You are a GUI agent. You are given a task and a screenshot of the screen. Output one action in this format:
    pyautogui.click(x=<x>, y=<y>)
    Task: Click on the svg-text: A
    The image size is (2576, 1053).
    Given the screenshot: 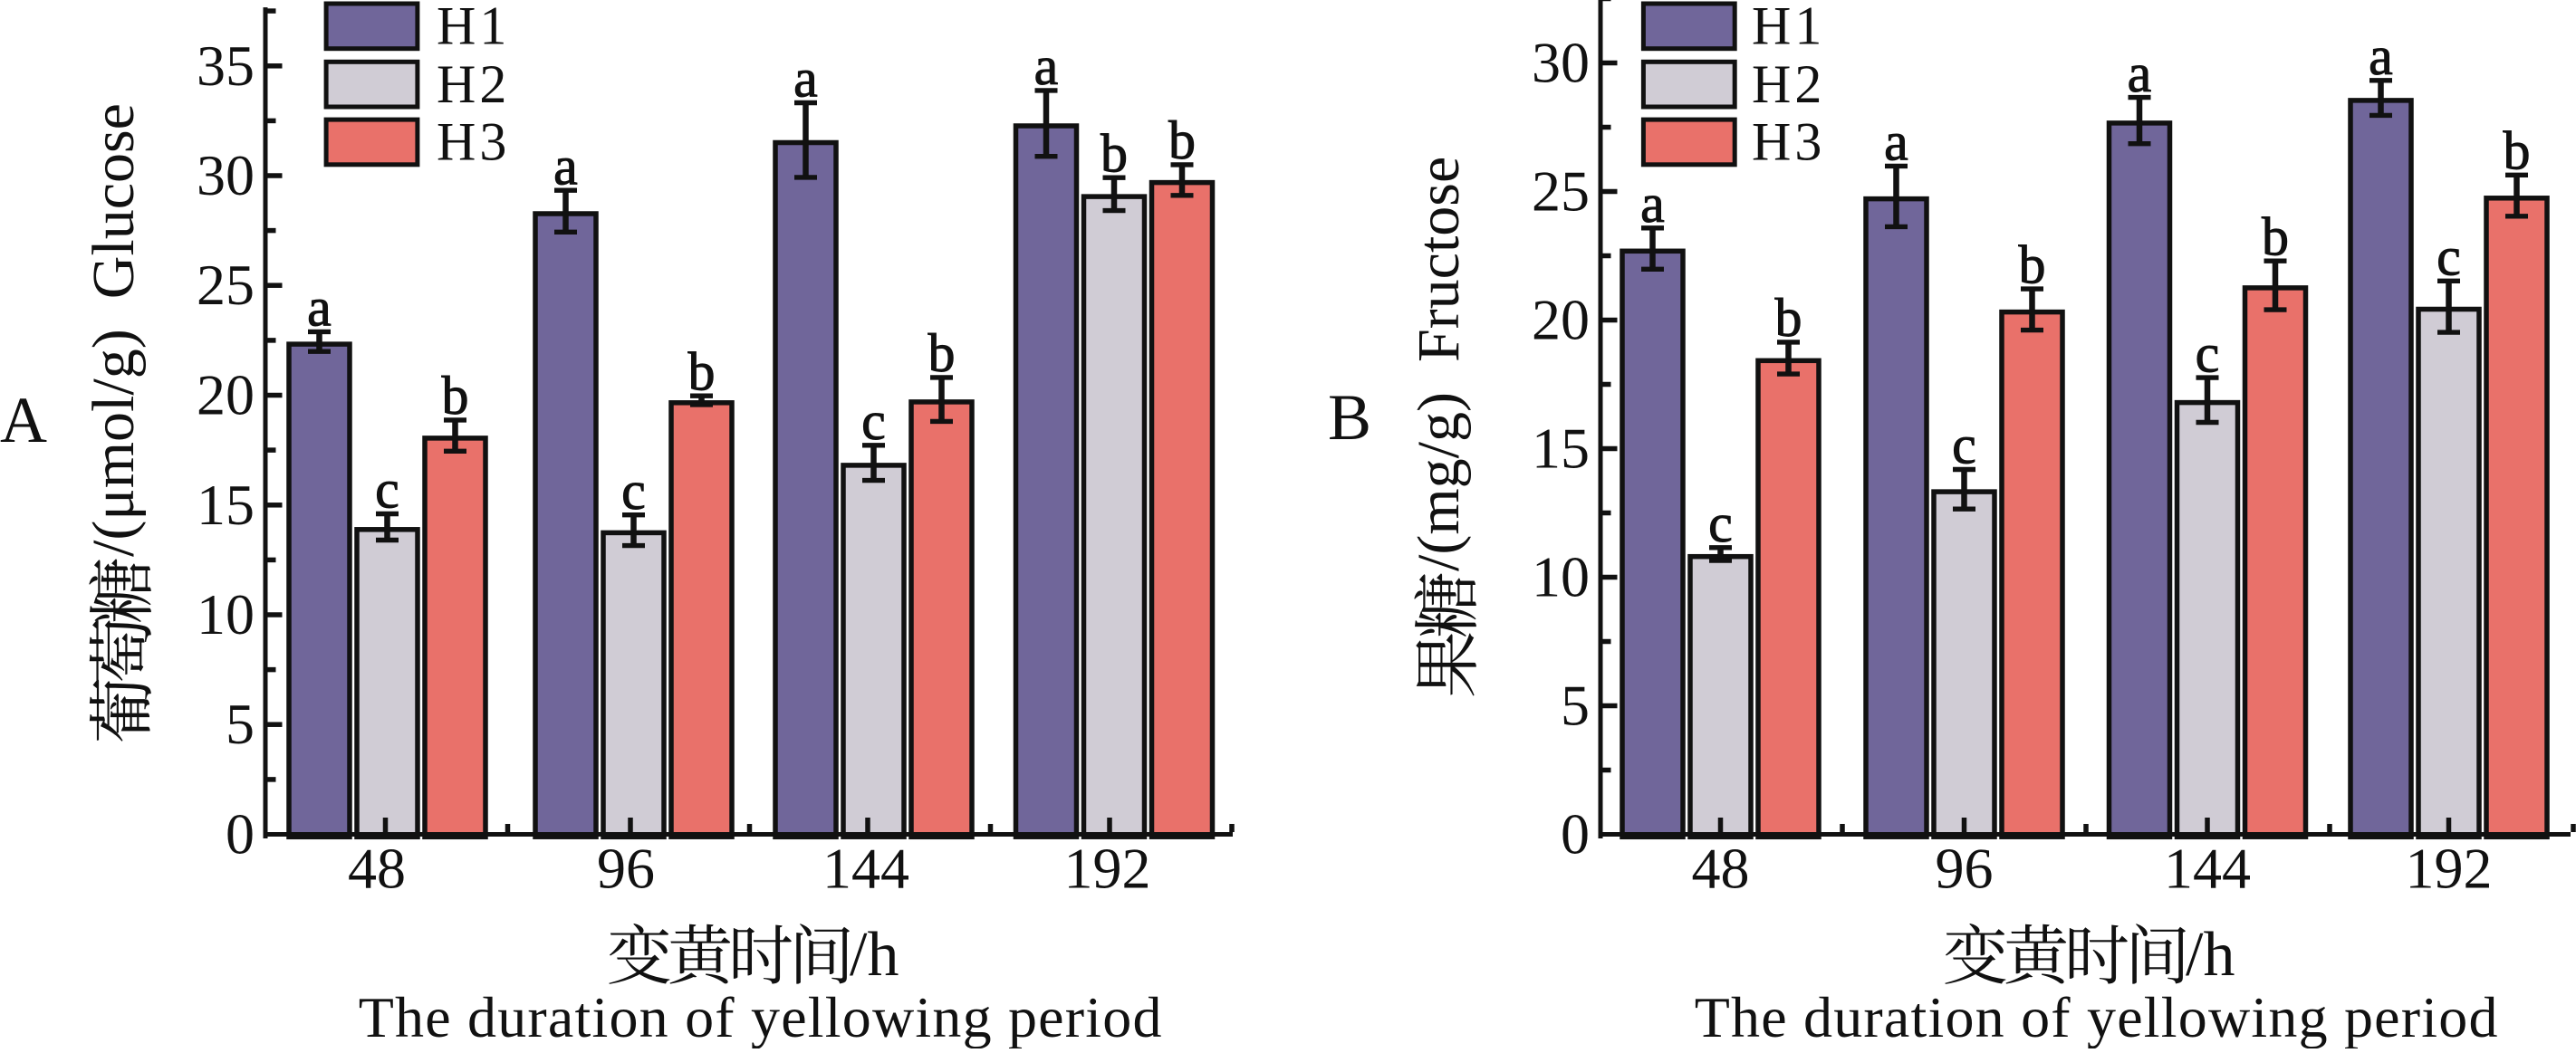 What is the action you would take?
    pyautogui.click(x=23, y=420)
    